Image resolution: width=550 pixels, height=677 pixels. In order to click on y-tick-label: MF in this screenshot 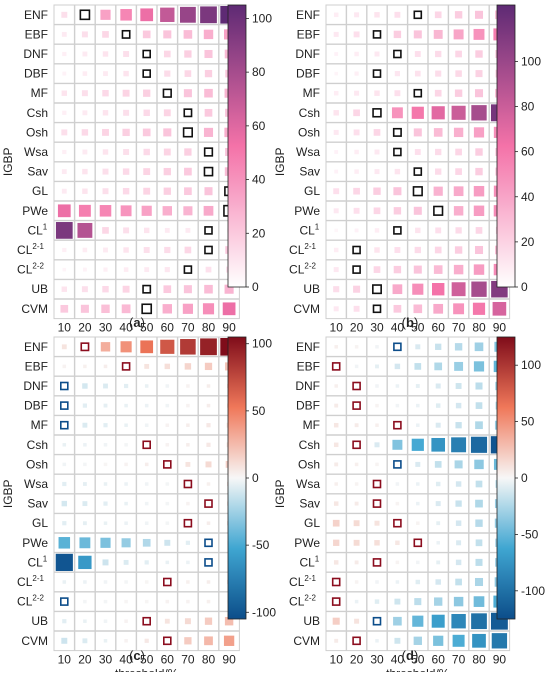, I will do `click(311, 425)`.